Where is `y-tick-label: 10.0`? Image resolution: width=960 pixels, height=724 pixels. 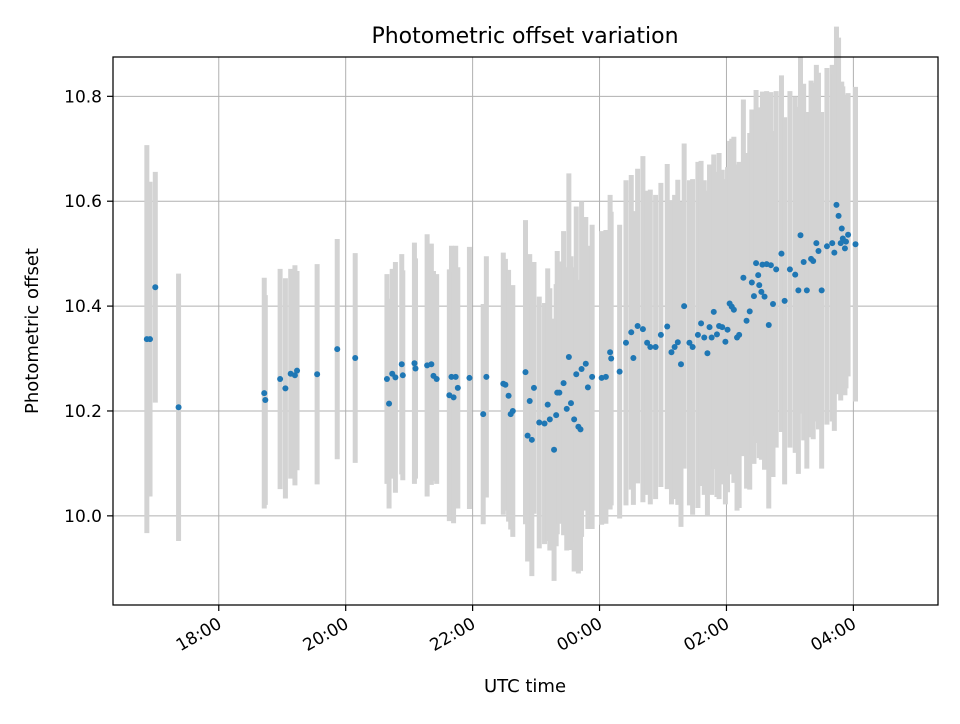 y-tick-label: 10.0 is located at coordinates (83, 517).